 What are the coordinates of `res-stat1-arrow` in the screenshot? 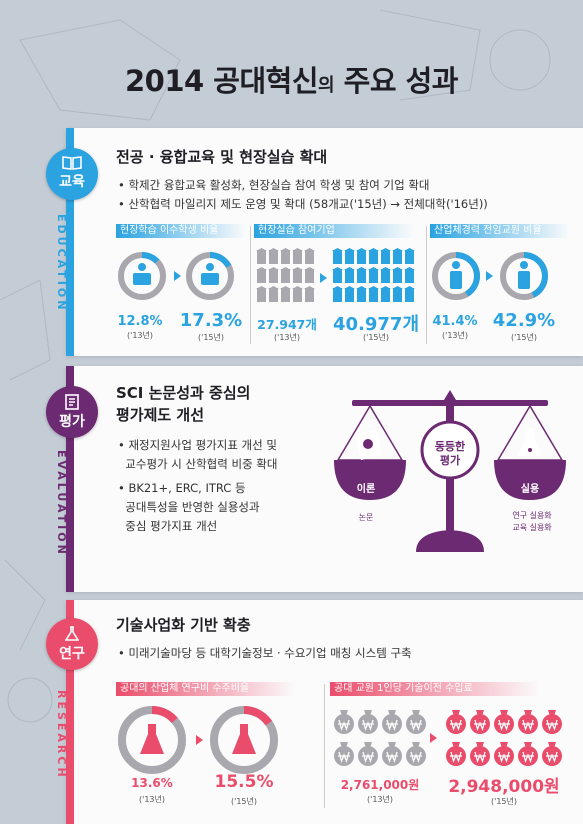 It's located at (199, 740).